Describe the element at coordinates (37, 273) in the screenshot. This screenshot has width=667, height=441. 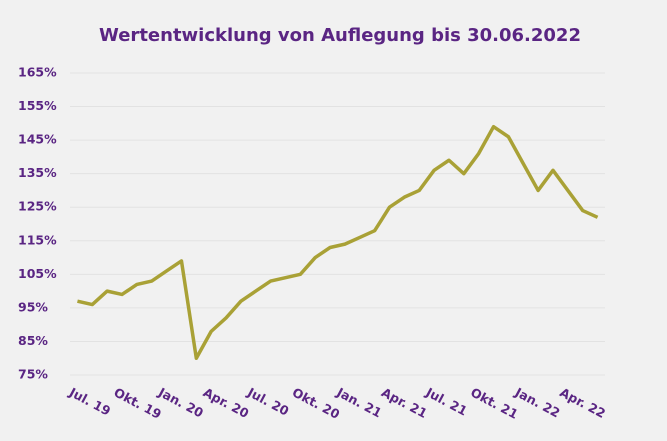
I see `y-tick-label: 105%` at that location.